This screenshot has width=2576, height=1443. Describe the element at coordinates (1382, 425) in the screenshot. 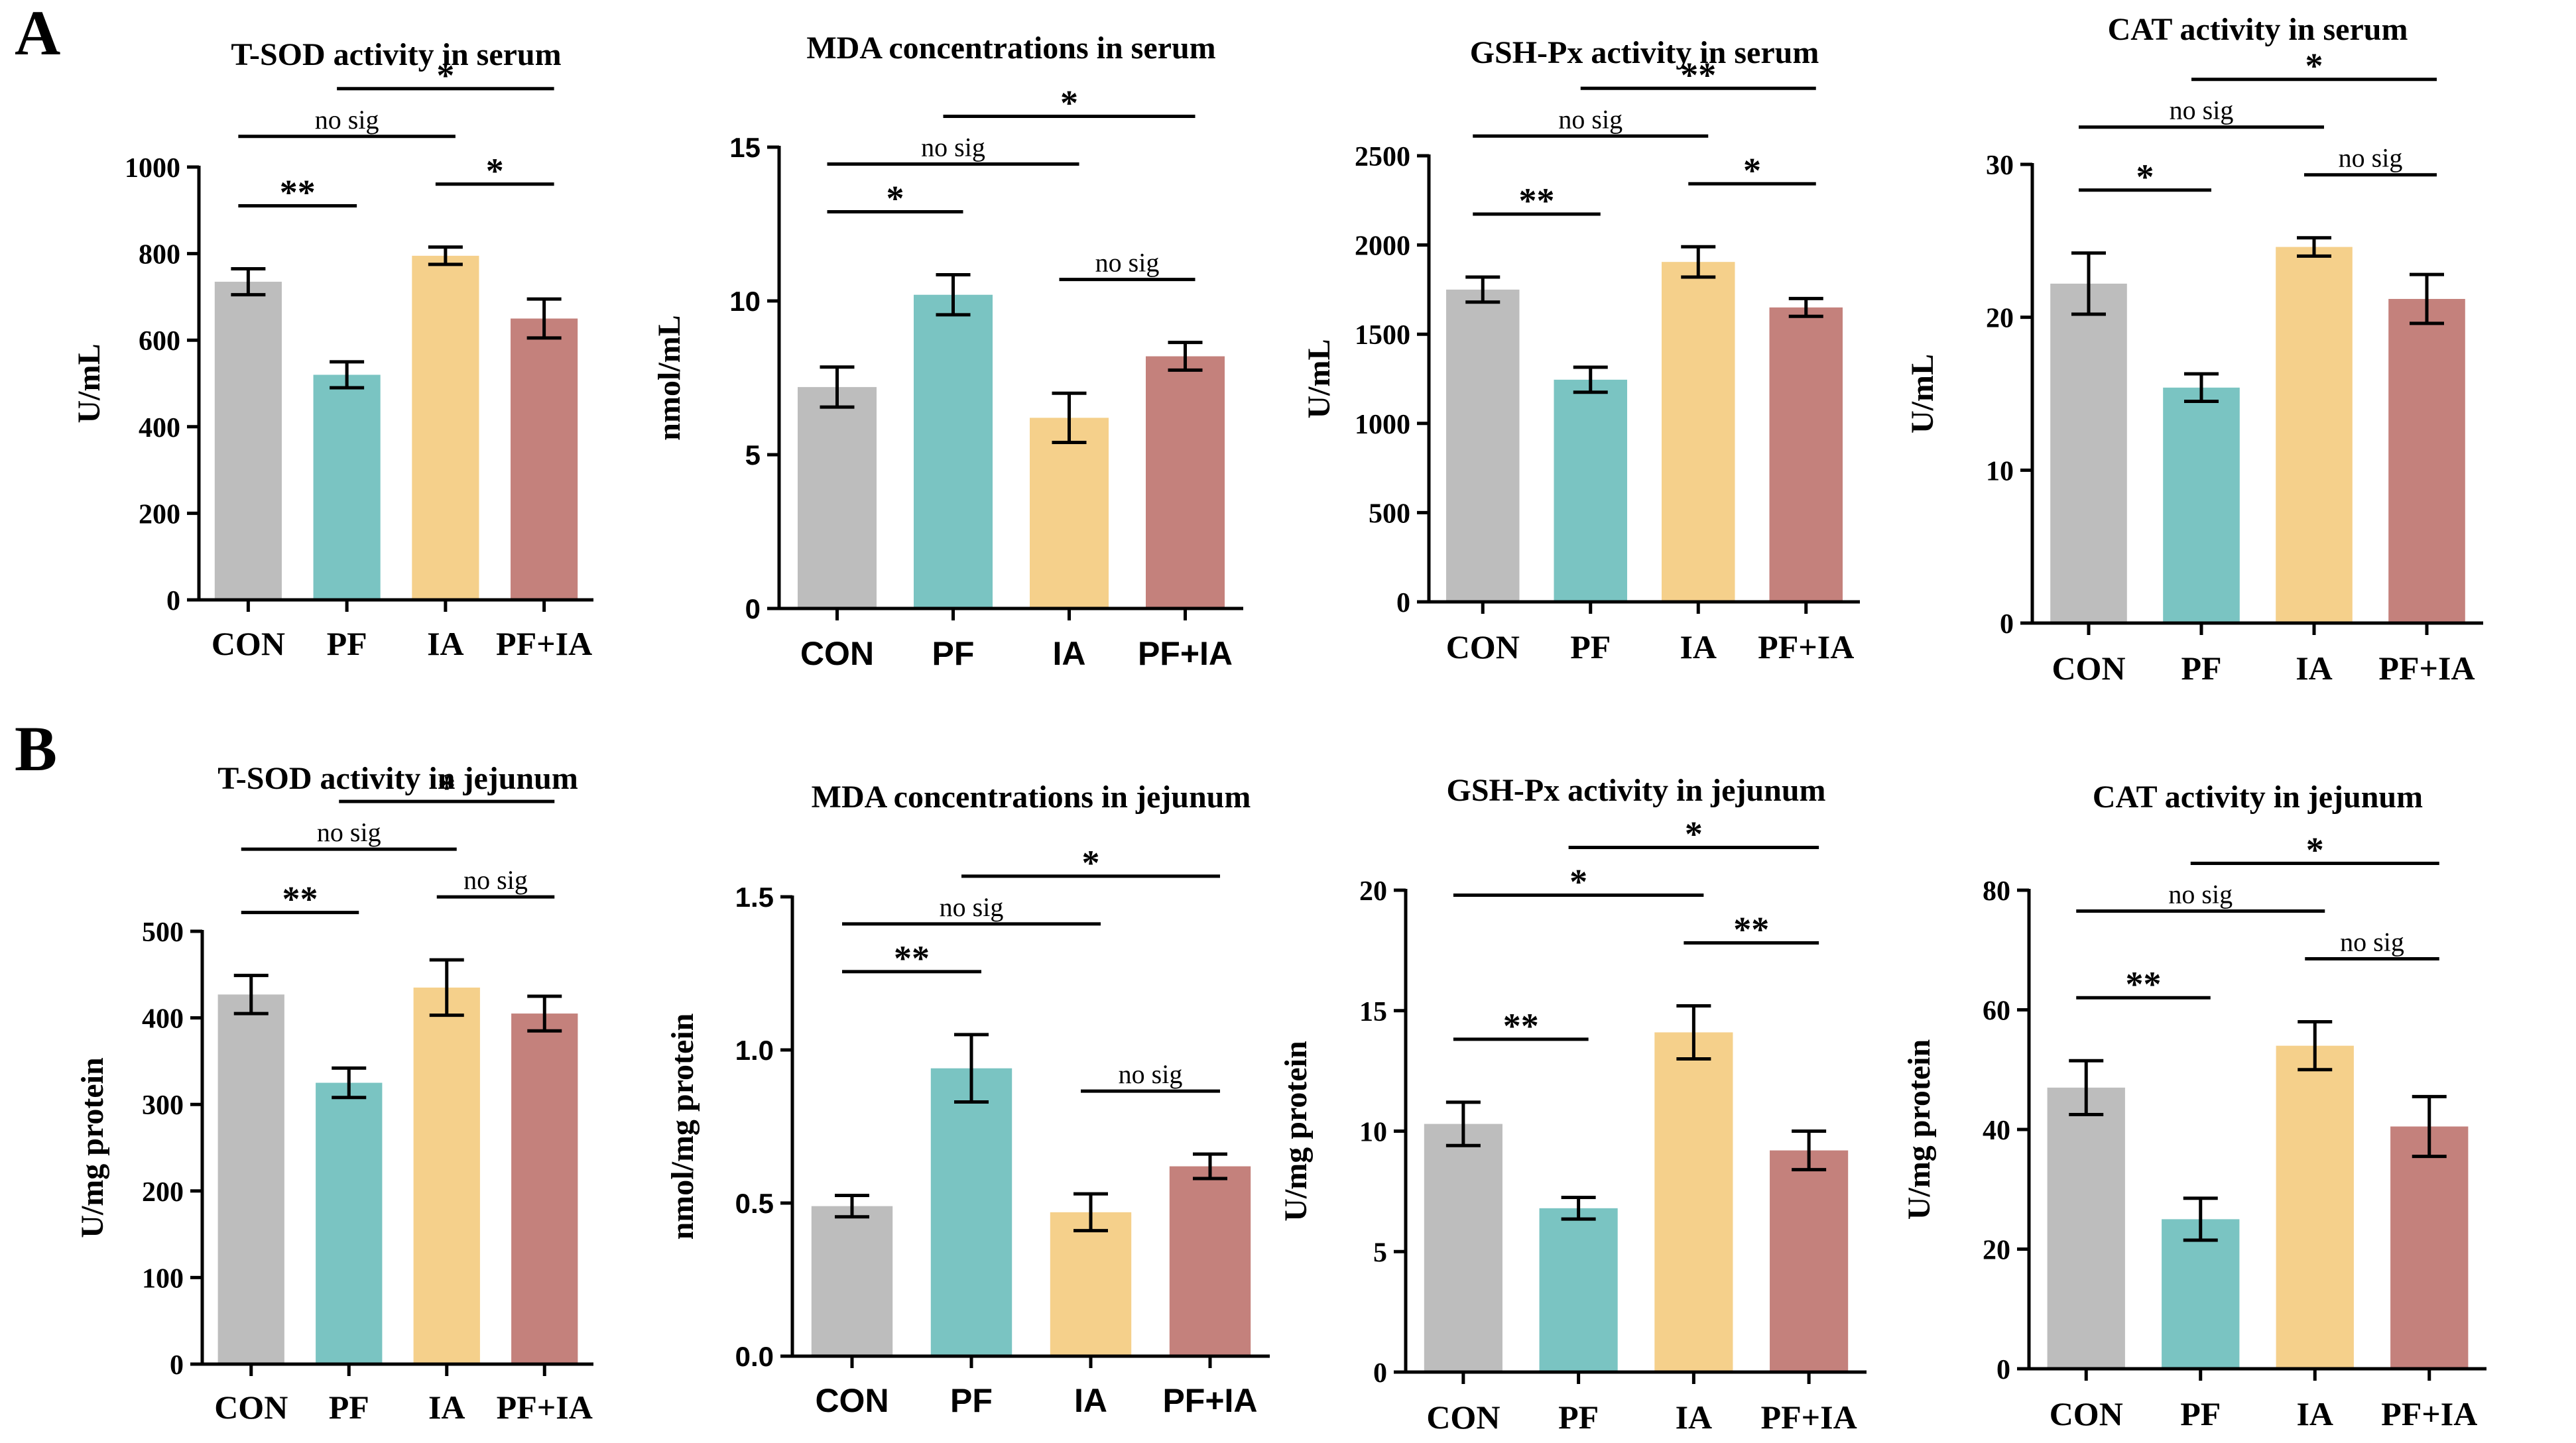

I see `y-tick-label: 1000` at that location.